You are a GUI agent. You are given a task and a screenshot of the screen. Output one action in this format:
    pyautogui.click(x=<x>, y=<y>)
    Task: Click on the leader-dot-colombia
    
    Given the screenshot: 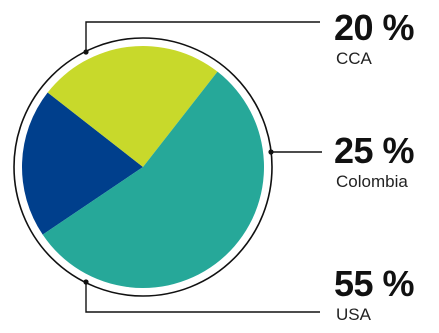 What is the action you would take?
    pyautogui.click(x=271, y=152)
    